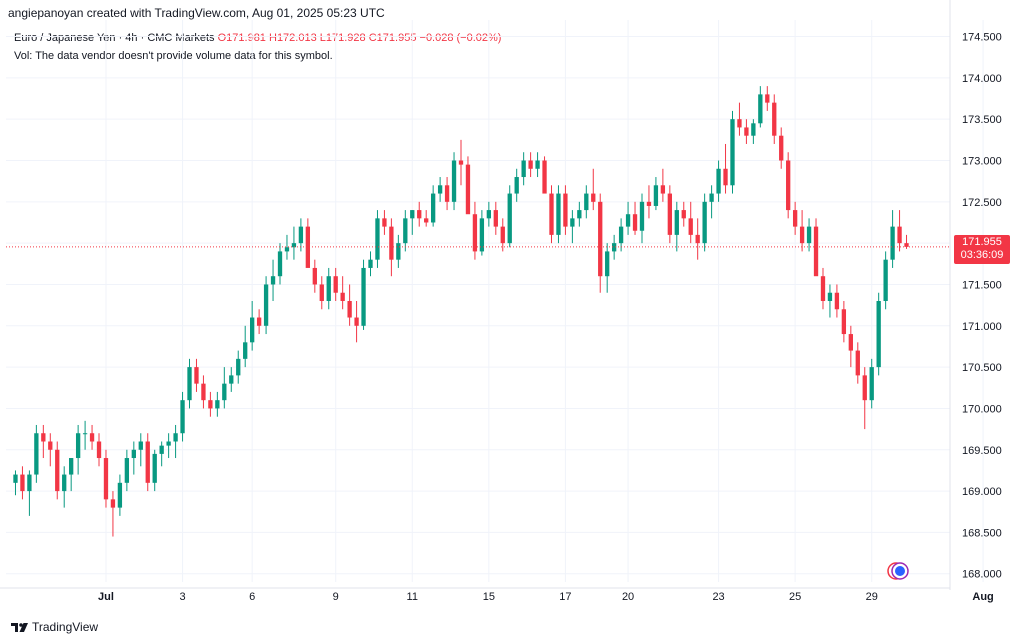 The image size is (1024, 642). What do you see at coordinates (628, 597) in the screenshot?
I see `x-tick-label: 20` at bounding box center [628, 597].